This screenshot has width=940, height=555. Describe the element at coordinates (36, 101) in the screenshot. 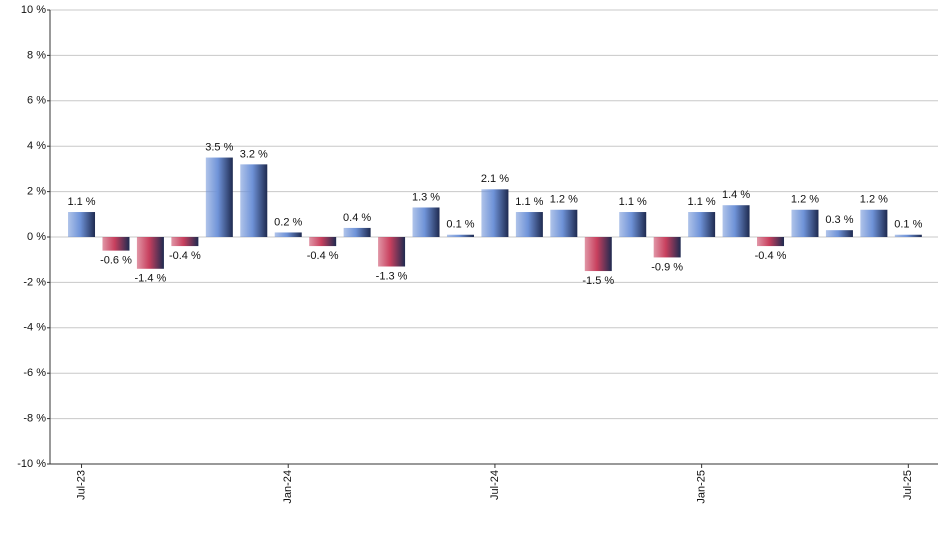

I see `y-tick-label: 6 %` at that location.